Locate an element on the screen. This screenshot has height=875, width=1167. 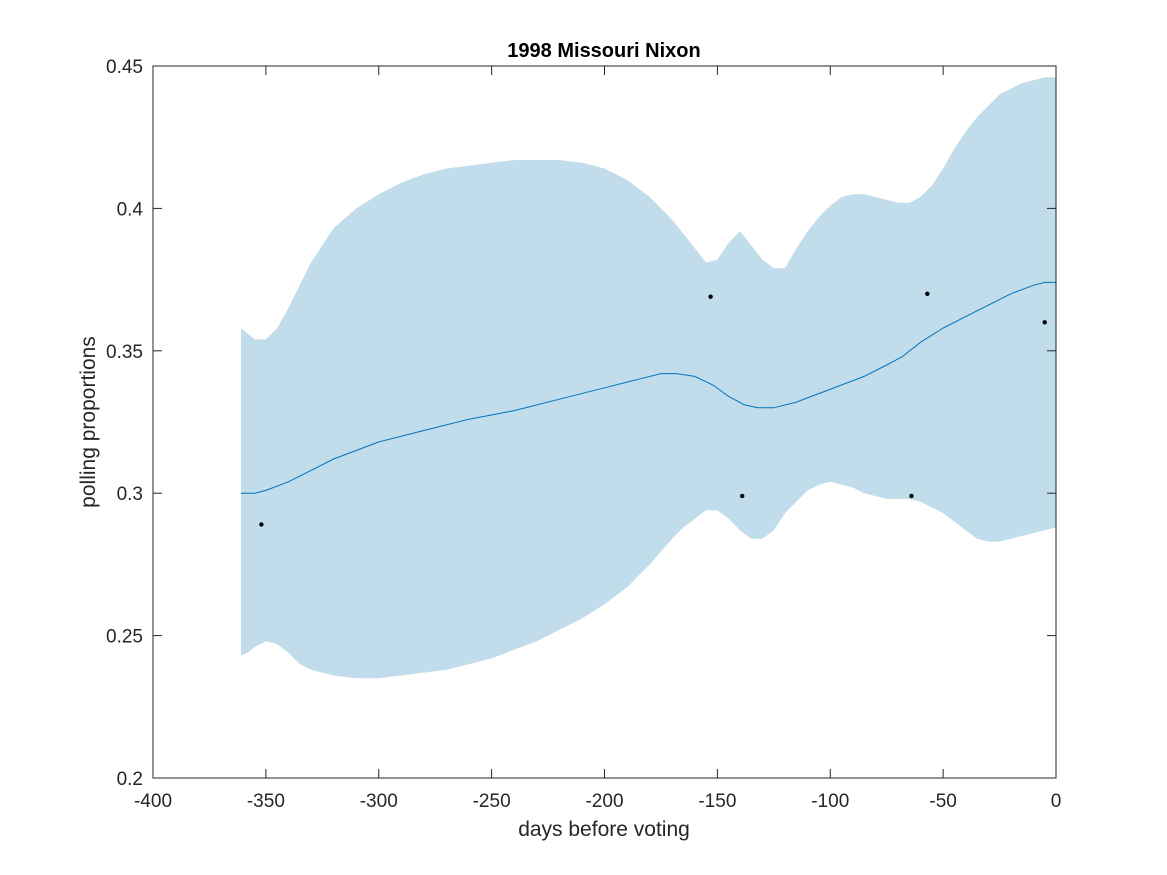
x-tick-label: -350 is located at coordinates (266, 801).